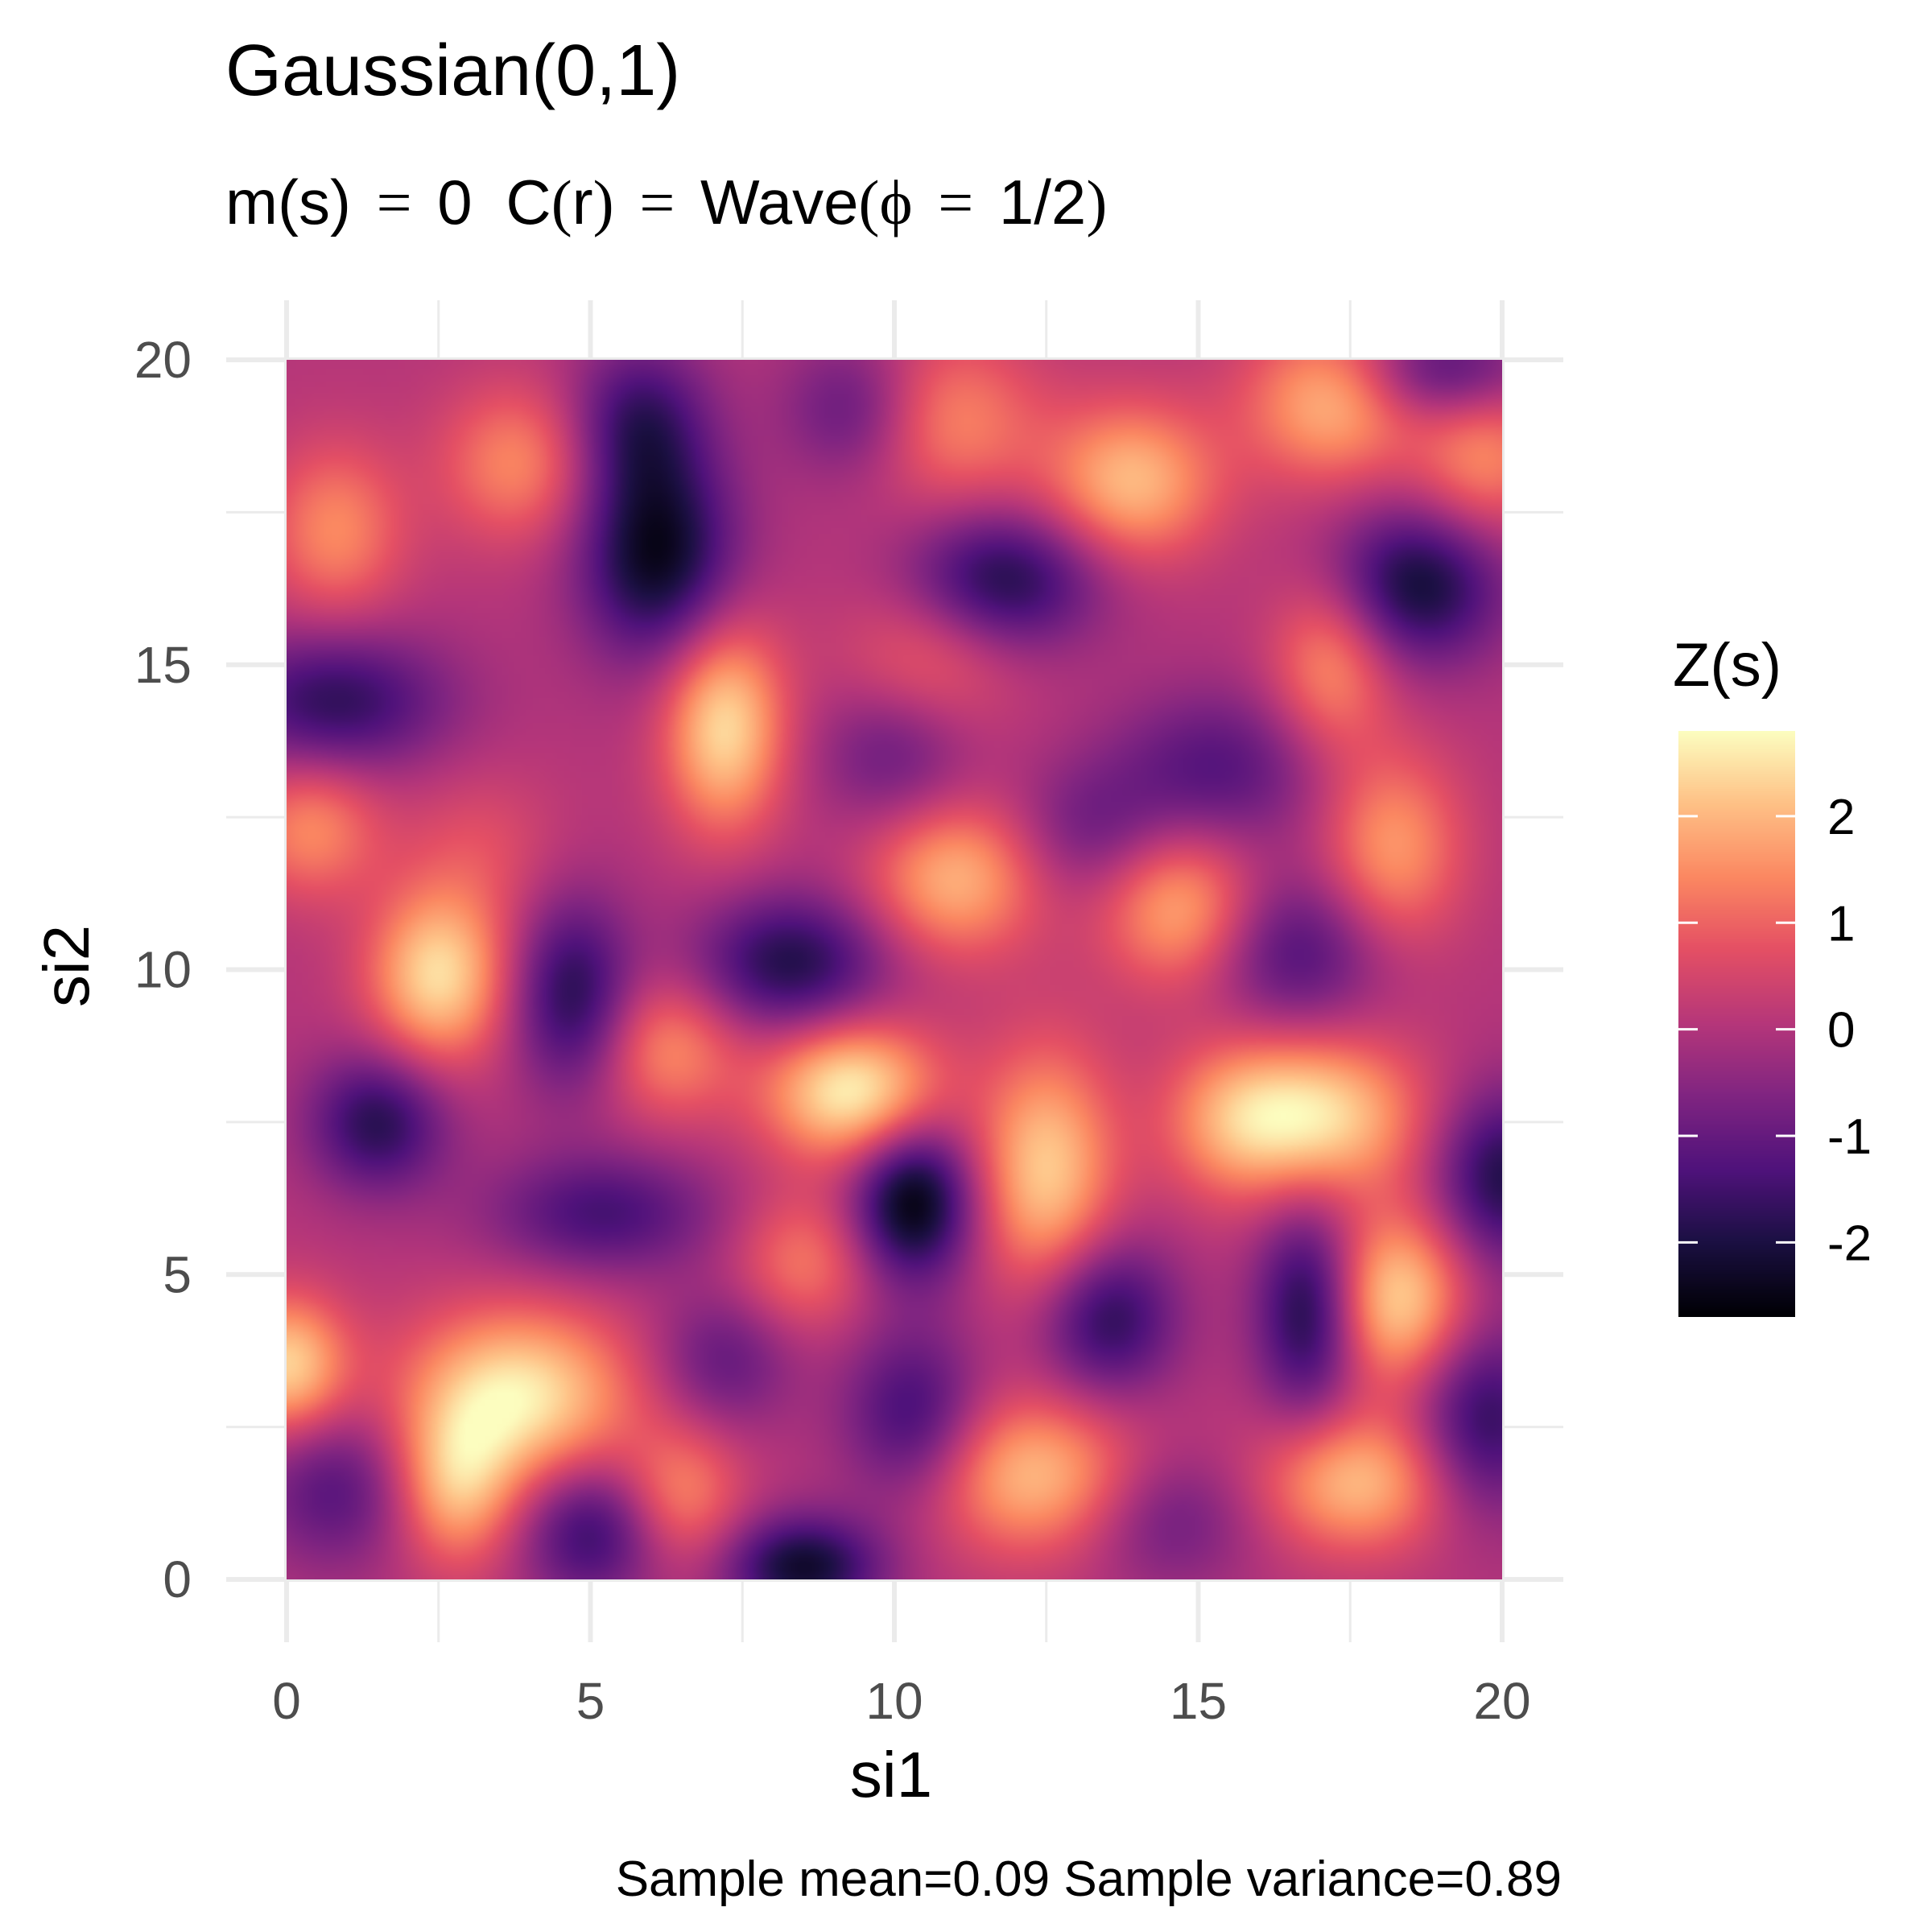 This screenshot has height=1932, width=1932. What do you see at coordinates (177, 1579) in the screenshot?
I see `y-tick-label: 0` at bounding box center [177, 1579].